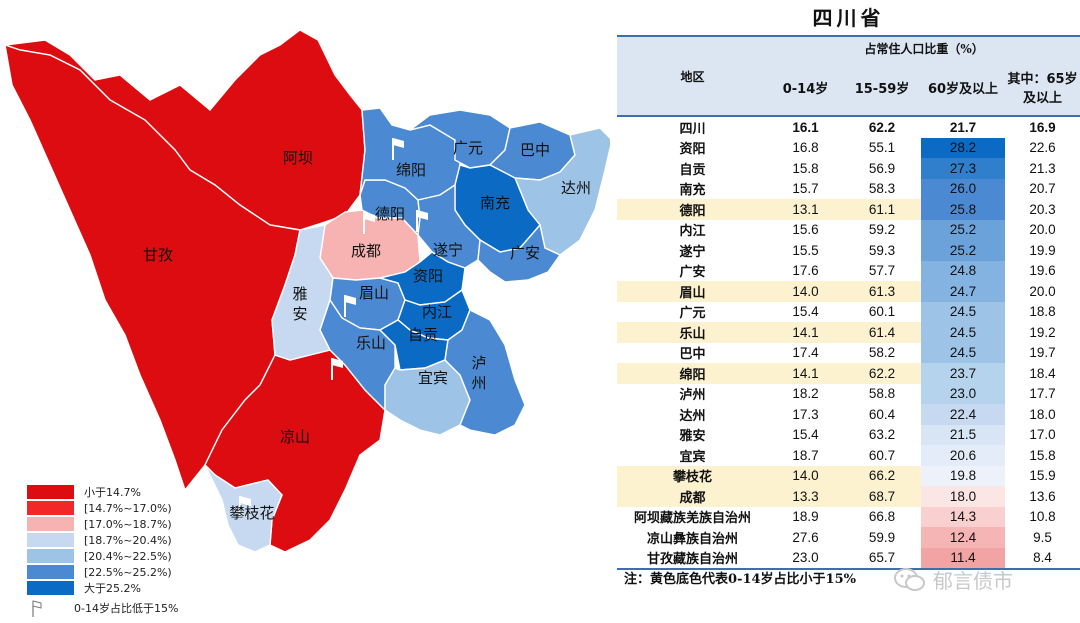 This screenshot has width=1080, height=623. What do you see at coordinates (495, 203) in the screenshot?
I see `region-label: 南充` at bounding box center [495, 203].